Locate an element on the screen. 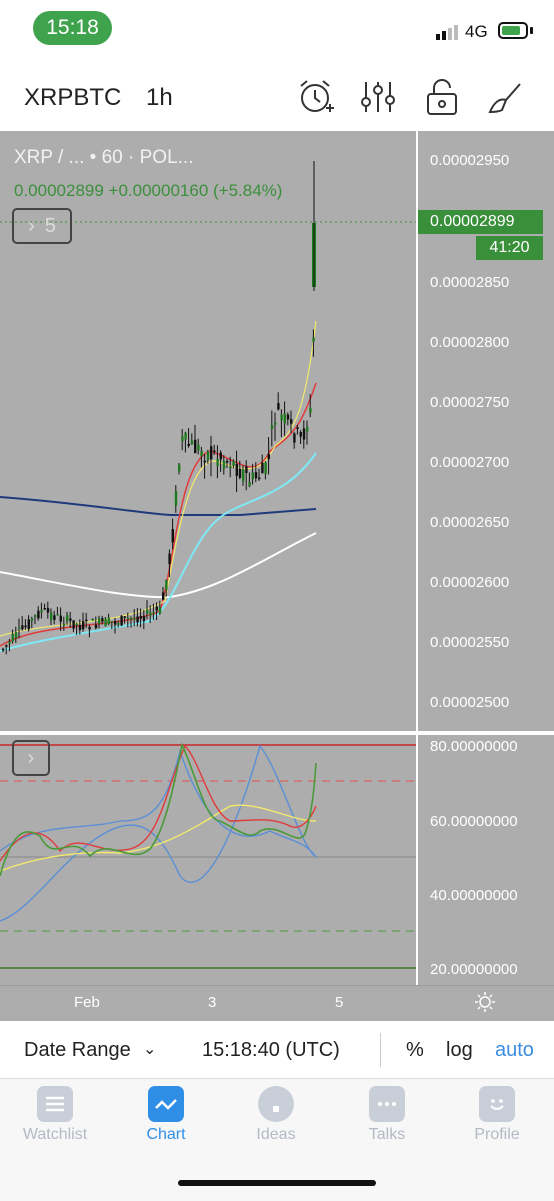 The height and width of the screenshot is (1201, 554). log-scale-button: log is located at coordinates (459, 1050).